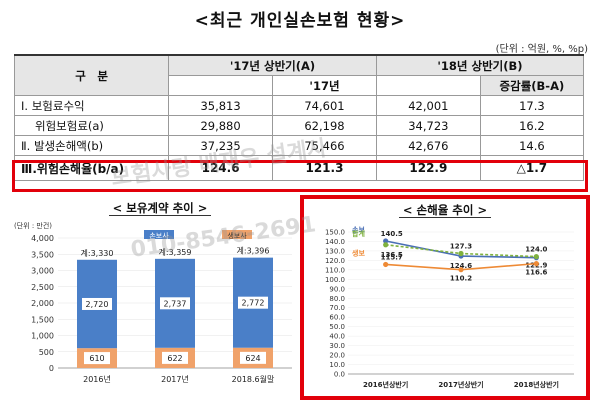  I want to click on cell: 17.3, so click(532, 105).